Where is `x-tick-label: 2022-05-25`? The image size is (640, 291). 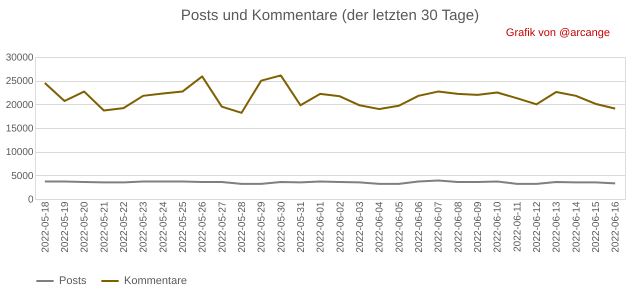 x-tick-label: 2022-05-25 is located at coordinates (183, 227).